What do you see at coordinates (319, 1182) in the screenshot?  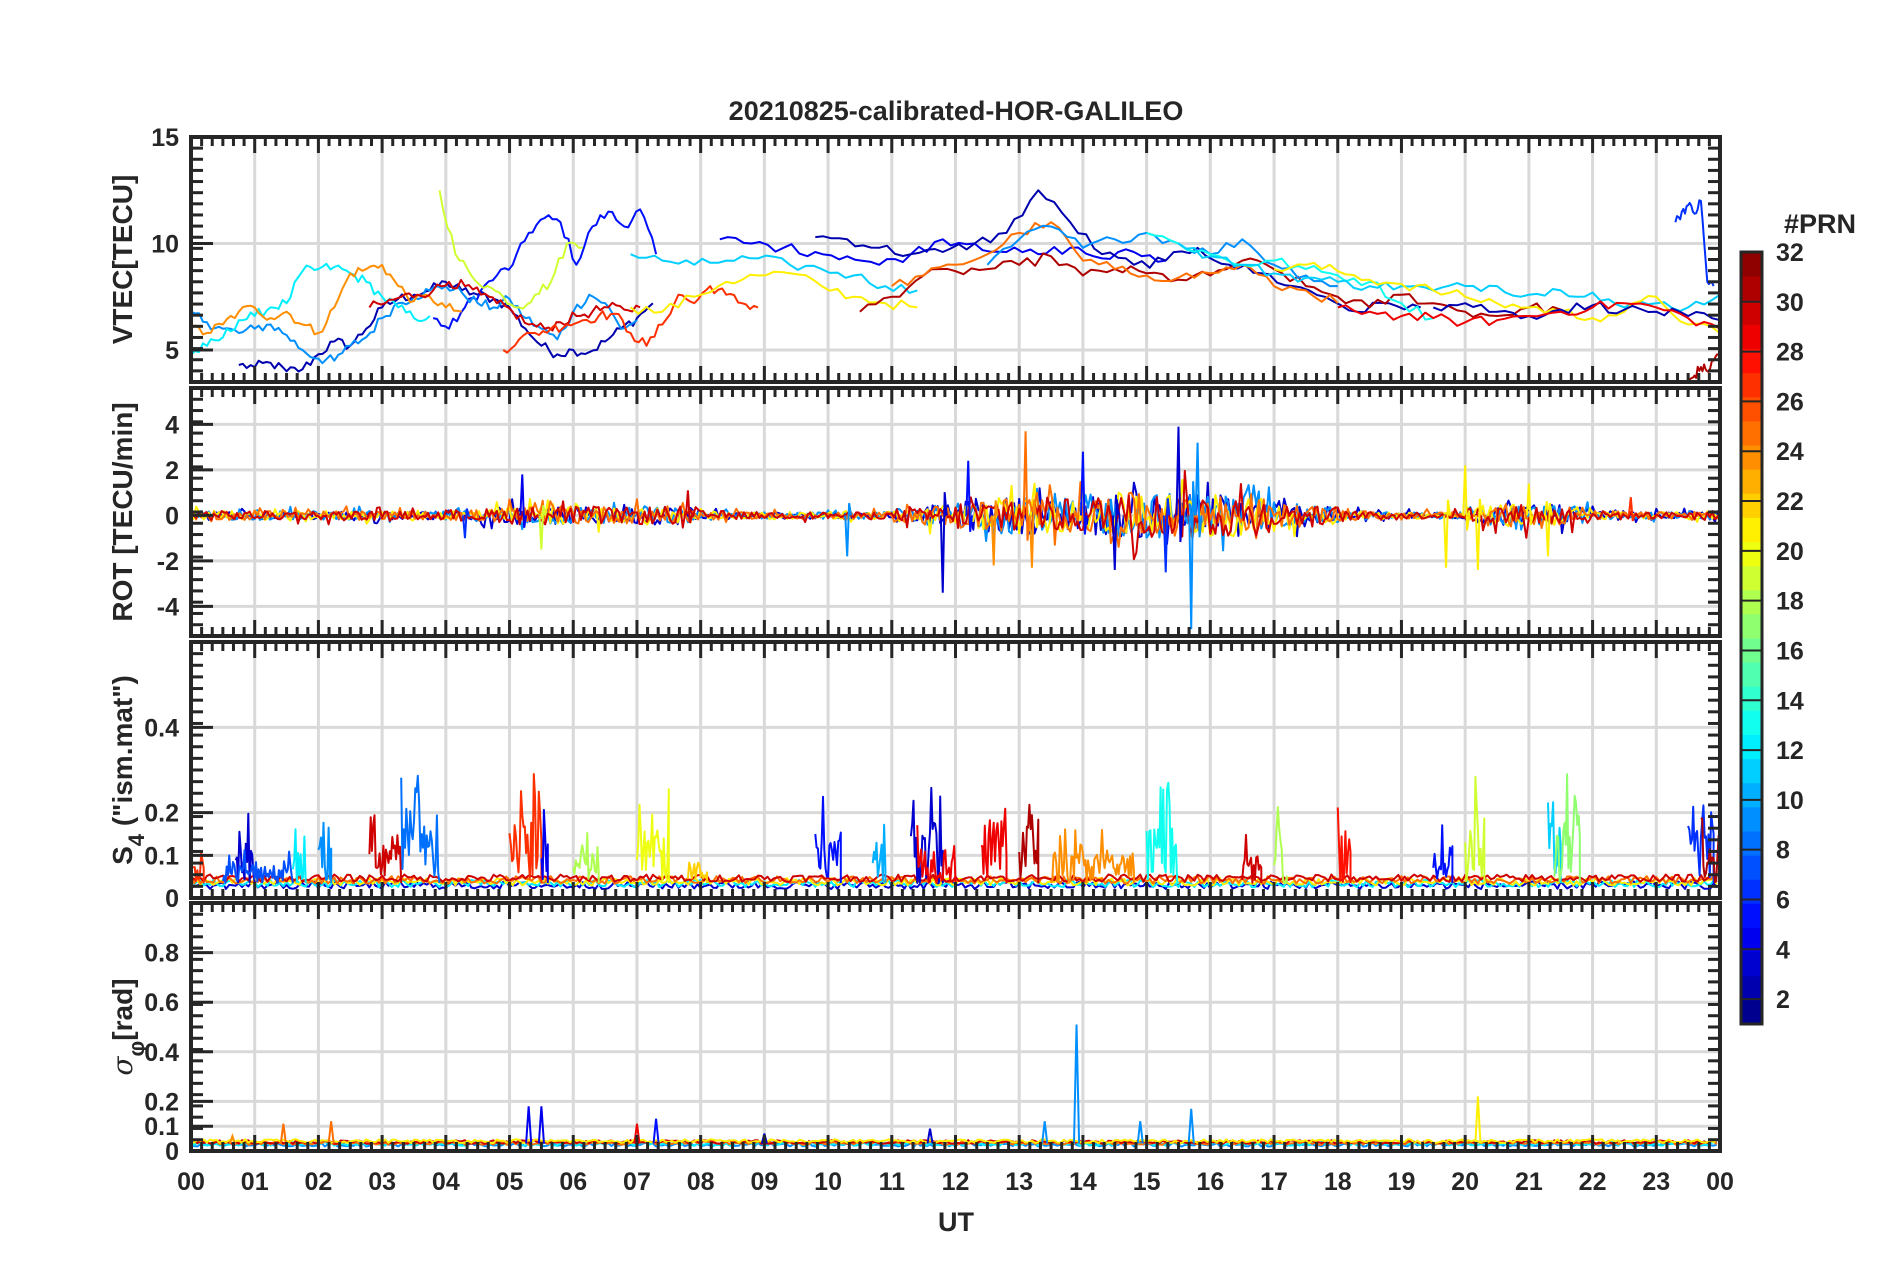 I see `x-tick-label: 02` at bounding box center [319, 1182].